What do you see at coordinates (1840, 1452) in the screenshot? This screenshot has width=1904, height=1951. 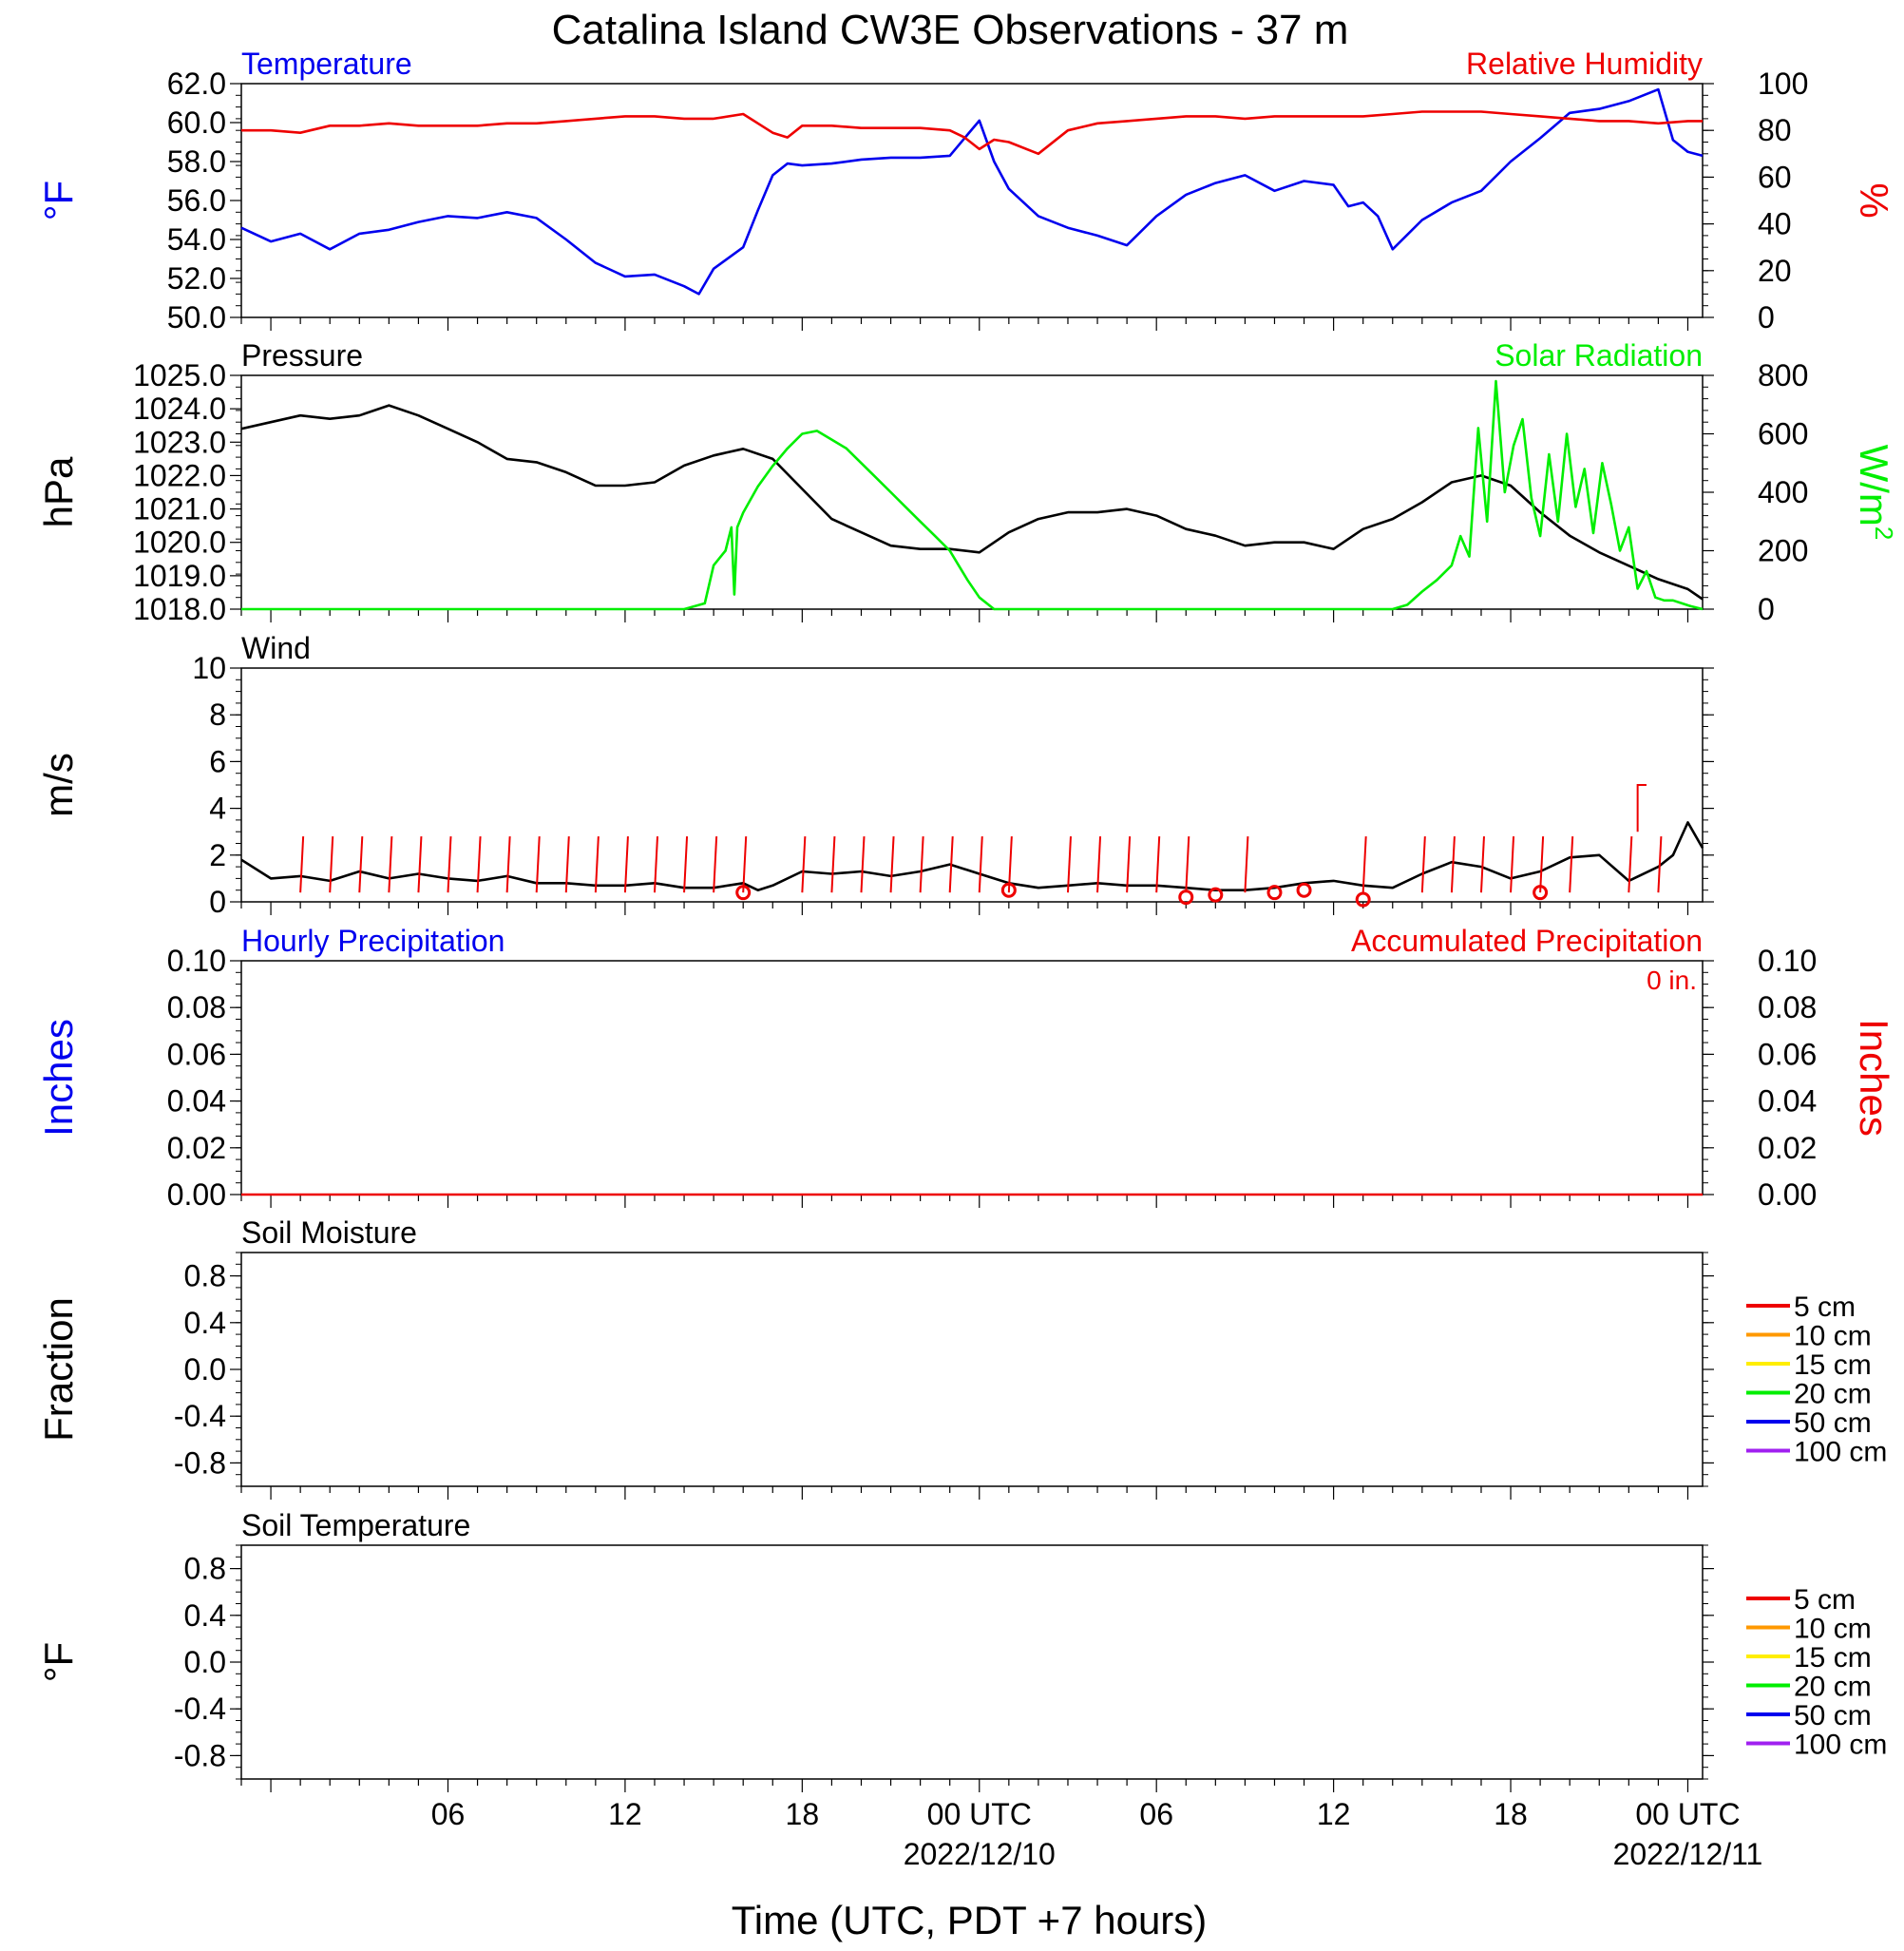 I see `legend-label: 100 cm` at bounding box center [1840, 1452].